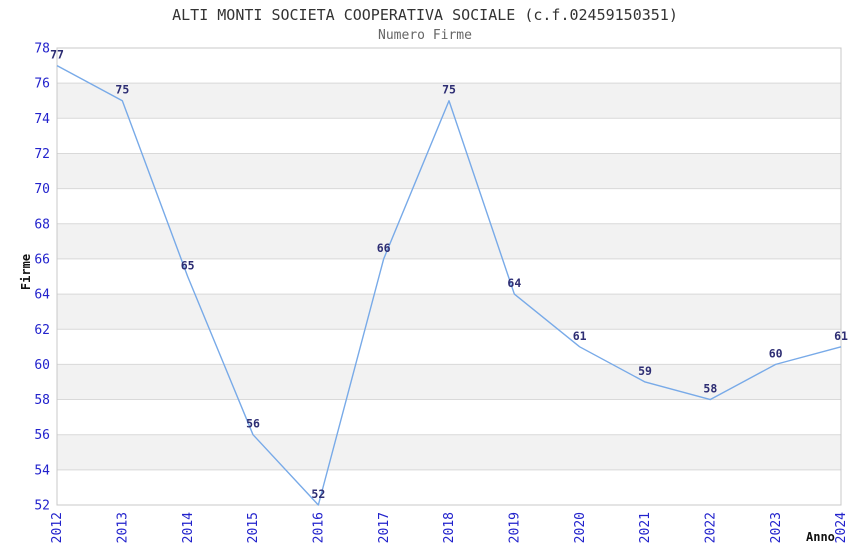 The height and width of the screenshot is (550, 850). Describe the element at coordinates (820, 537) in the screenshot. I see `x-axis-label: Anno` at that location.